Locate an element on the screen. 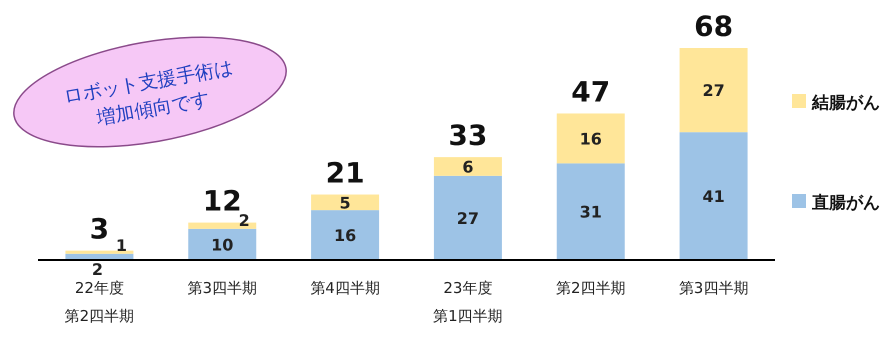  data-label: 6 is located at coordinates (468, 166).